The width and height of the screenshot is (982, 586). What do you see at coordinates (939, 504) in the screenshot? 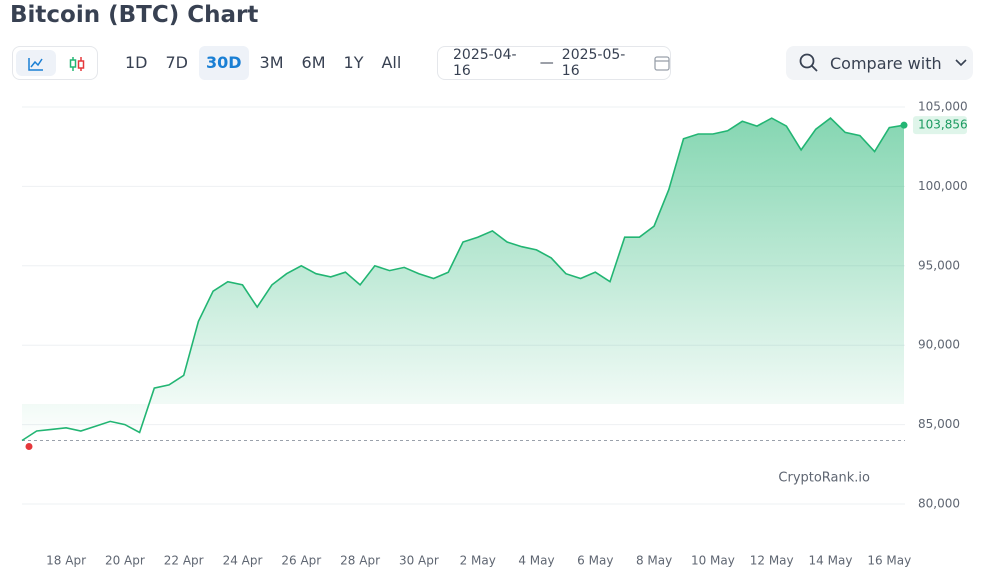
I see `y-tick-label: 80,000` at bounding box center [939, 504].